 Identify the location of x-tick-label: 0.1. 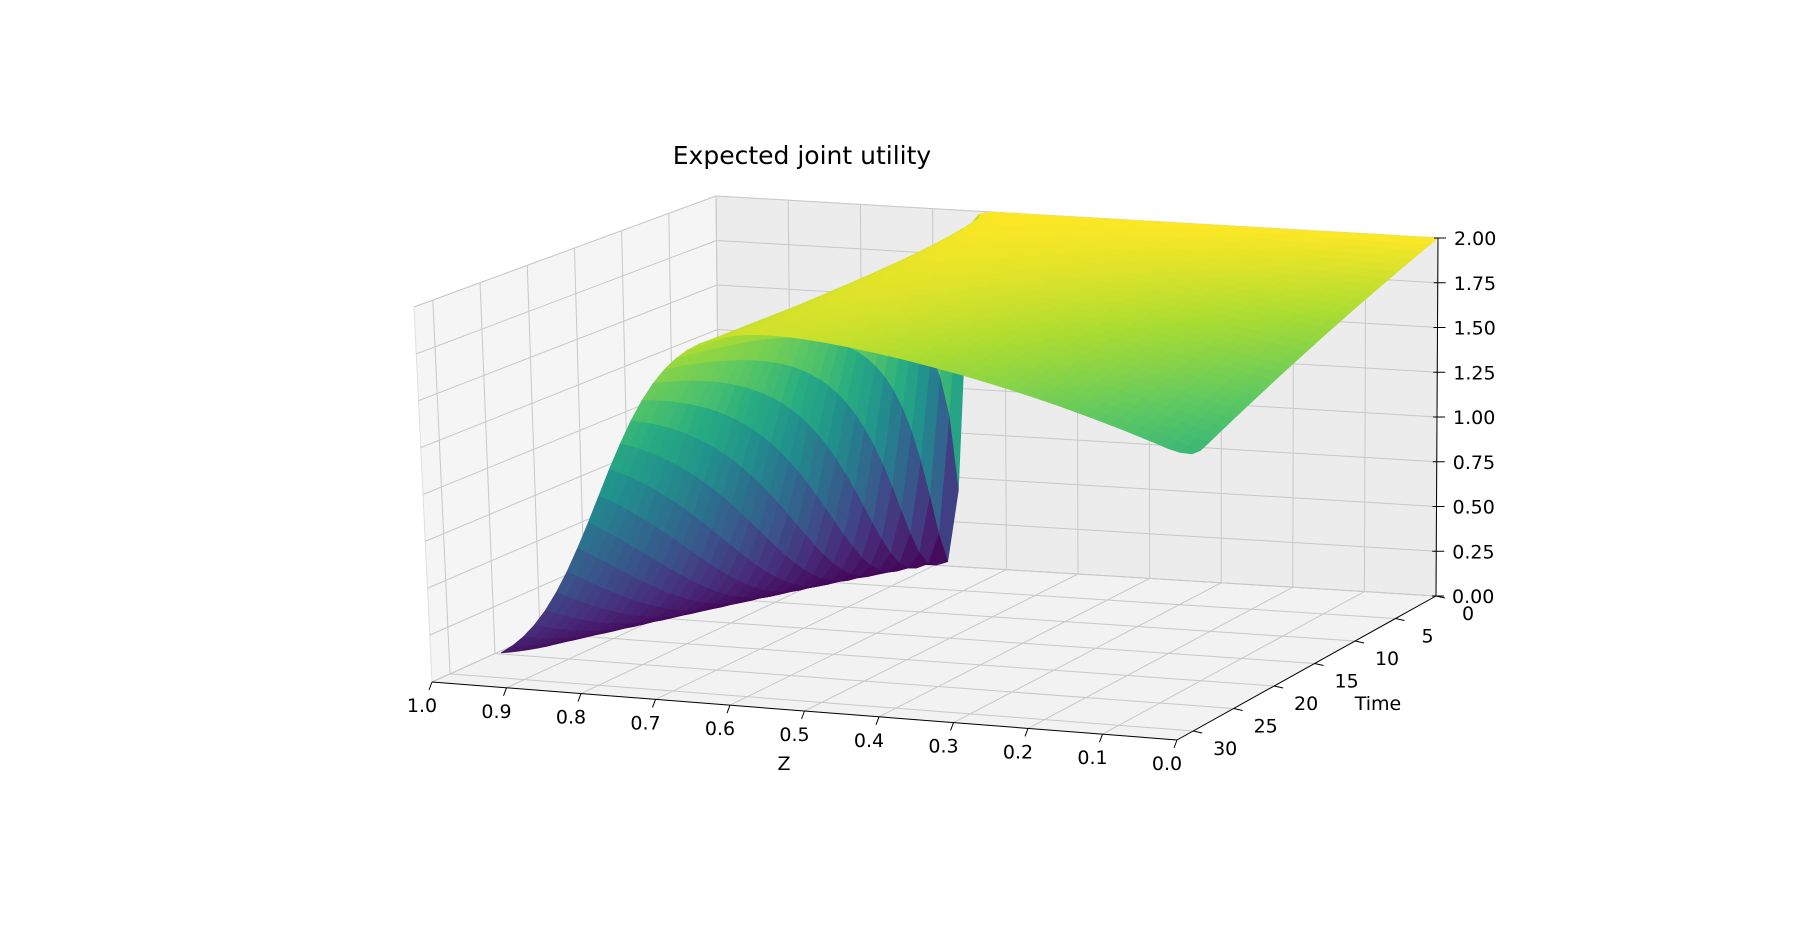
(1092, 758).